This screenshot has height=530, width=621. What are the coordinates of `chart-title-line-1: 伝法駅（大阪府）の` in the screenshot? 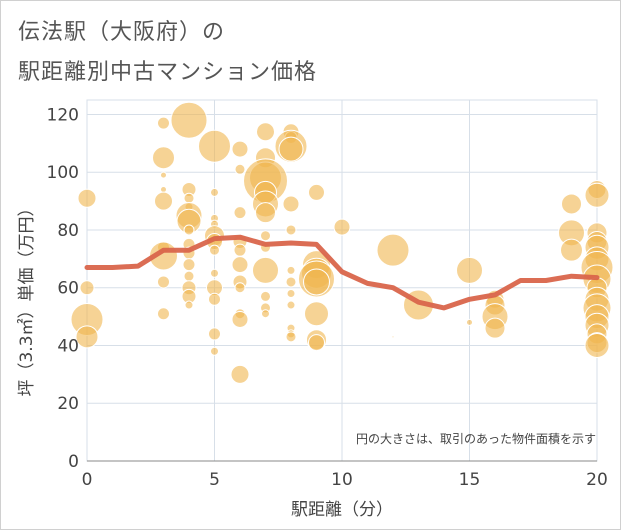 It's located at (122, 32).